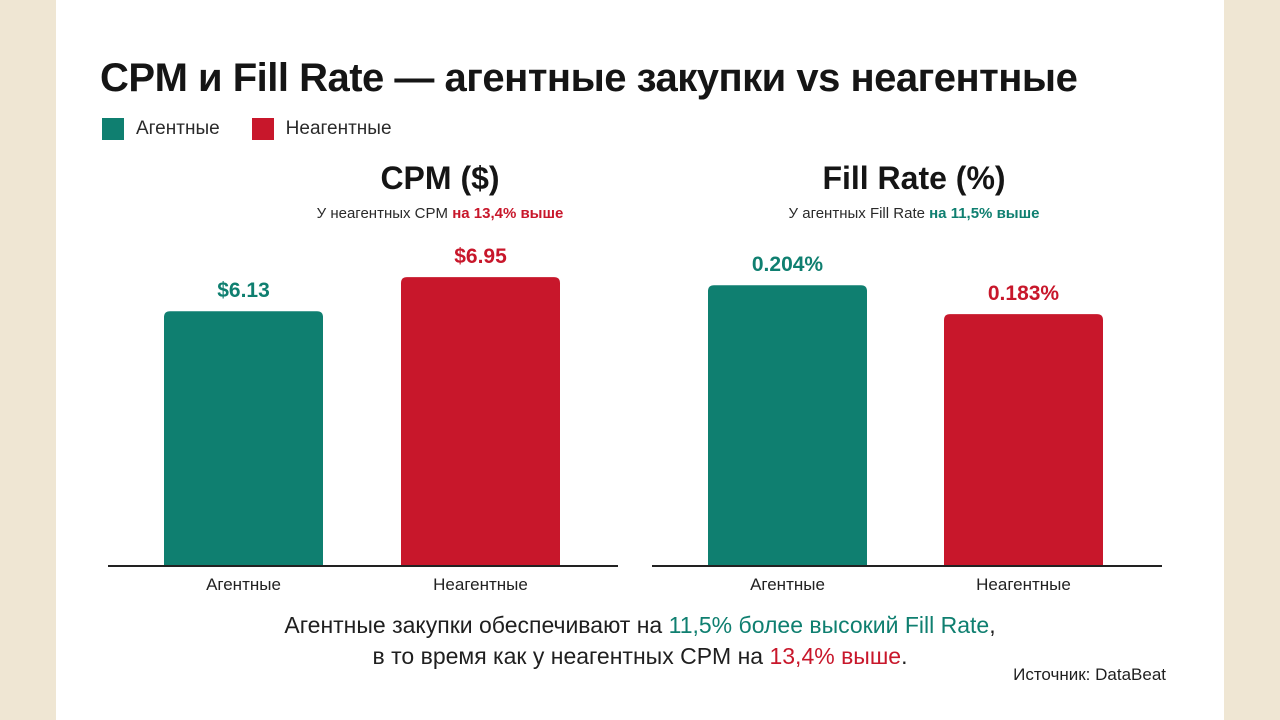 The width and height of the screenshot is (1280, 720). I want to click on cpm-panel-subtitle: У неагентных CPM на 13,4% выше, so click(440, 213).